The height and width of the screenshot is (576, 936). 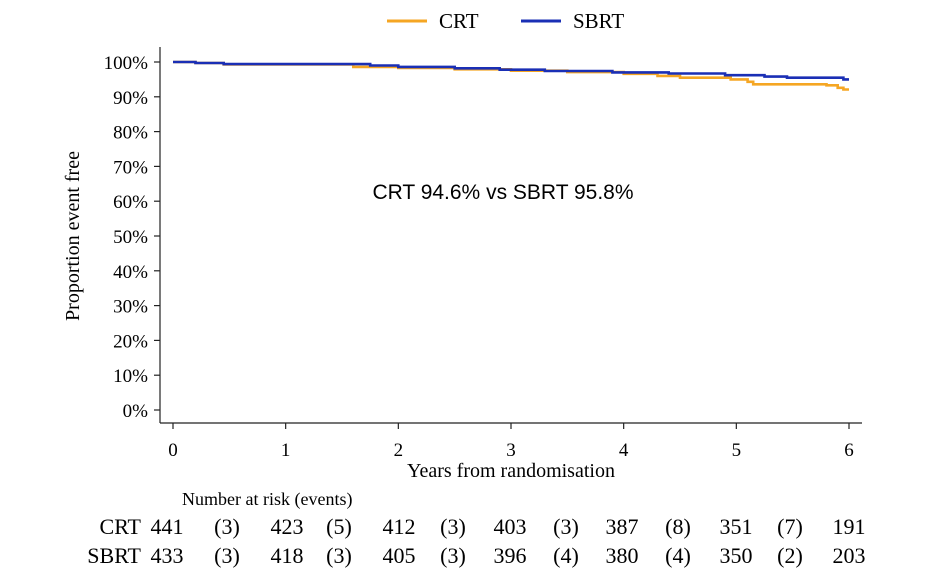 I want to click on y-tick-label: 60%, so click(x=130, y=202).